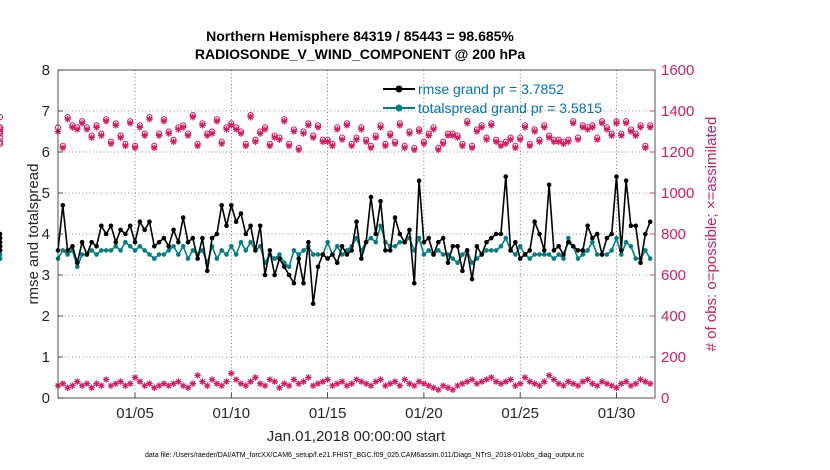 The image size is (830, 470). I want to click on right-tick-label: 1200, so click(677, 152).